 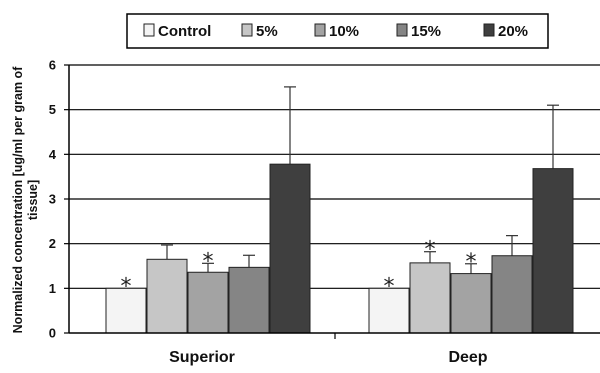 What do you see at coordinates (513, 31) in the screenshot?
I see `legend-label: 20%` at bounding box center [513, 31].